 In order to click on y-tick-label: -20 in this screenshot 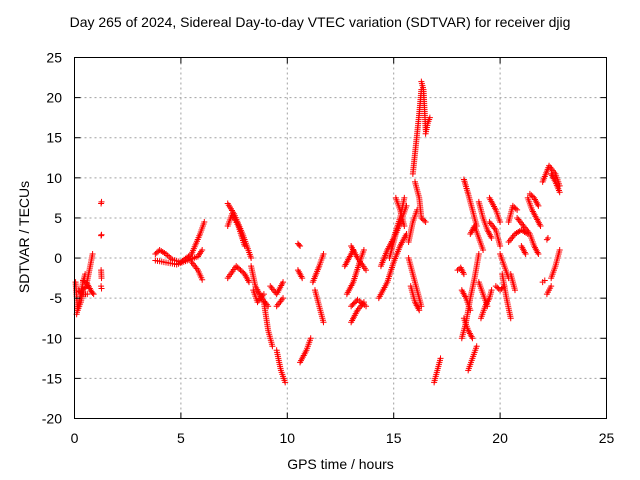, I will do `click(52, 419)`.